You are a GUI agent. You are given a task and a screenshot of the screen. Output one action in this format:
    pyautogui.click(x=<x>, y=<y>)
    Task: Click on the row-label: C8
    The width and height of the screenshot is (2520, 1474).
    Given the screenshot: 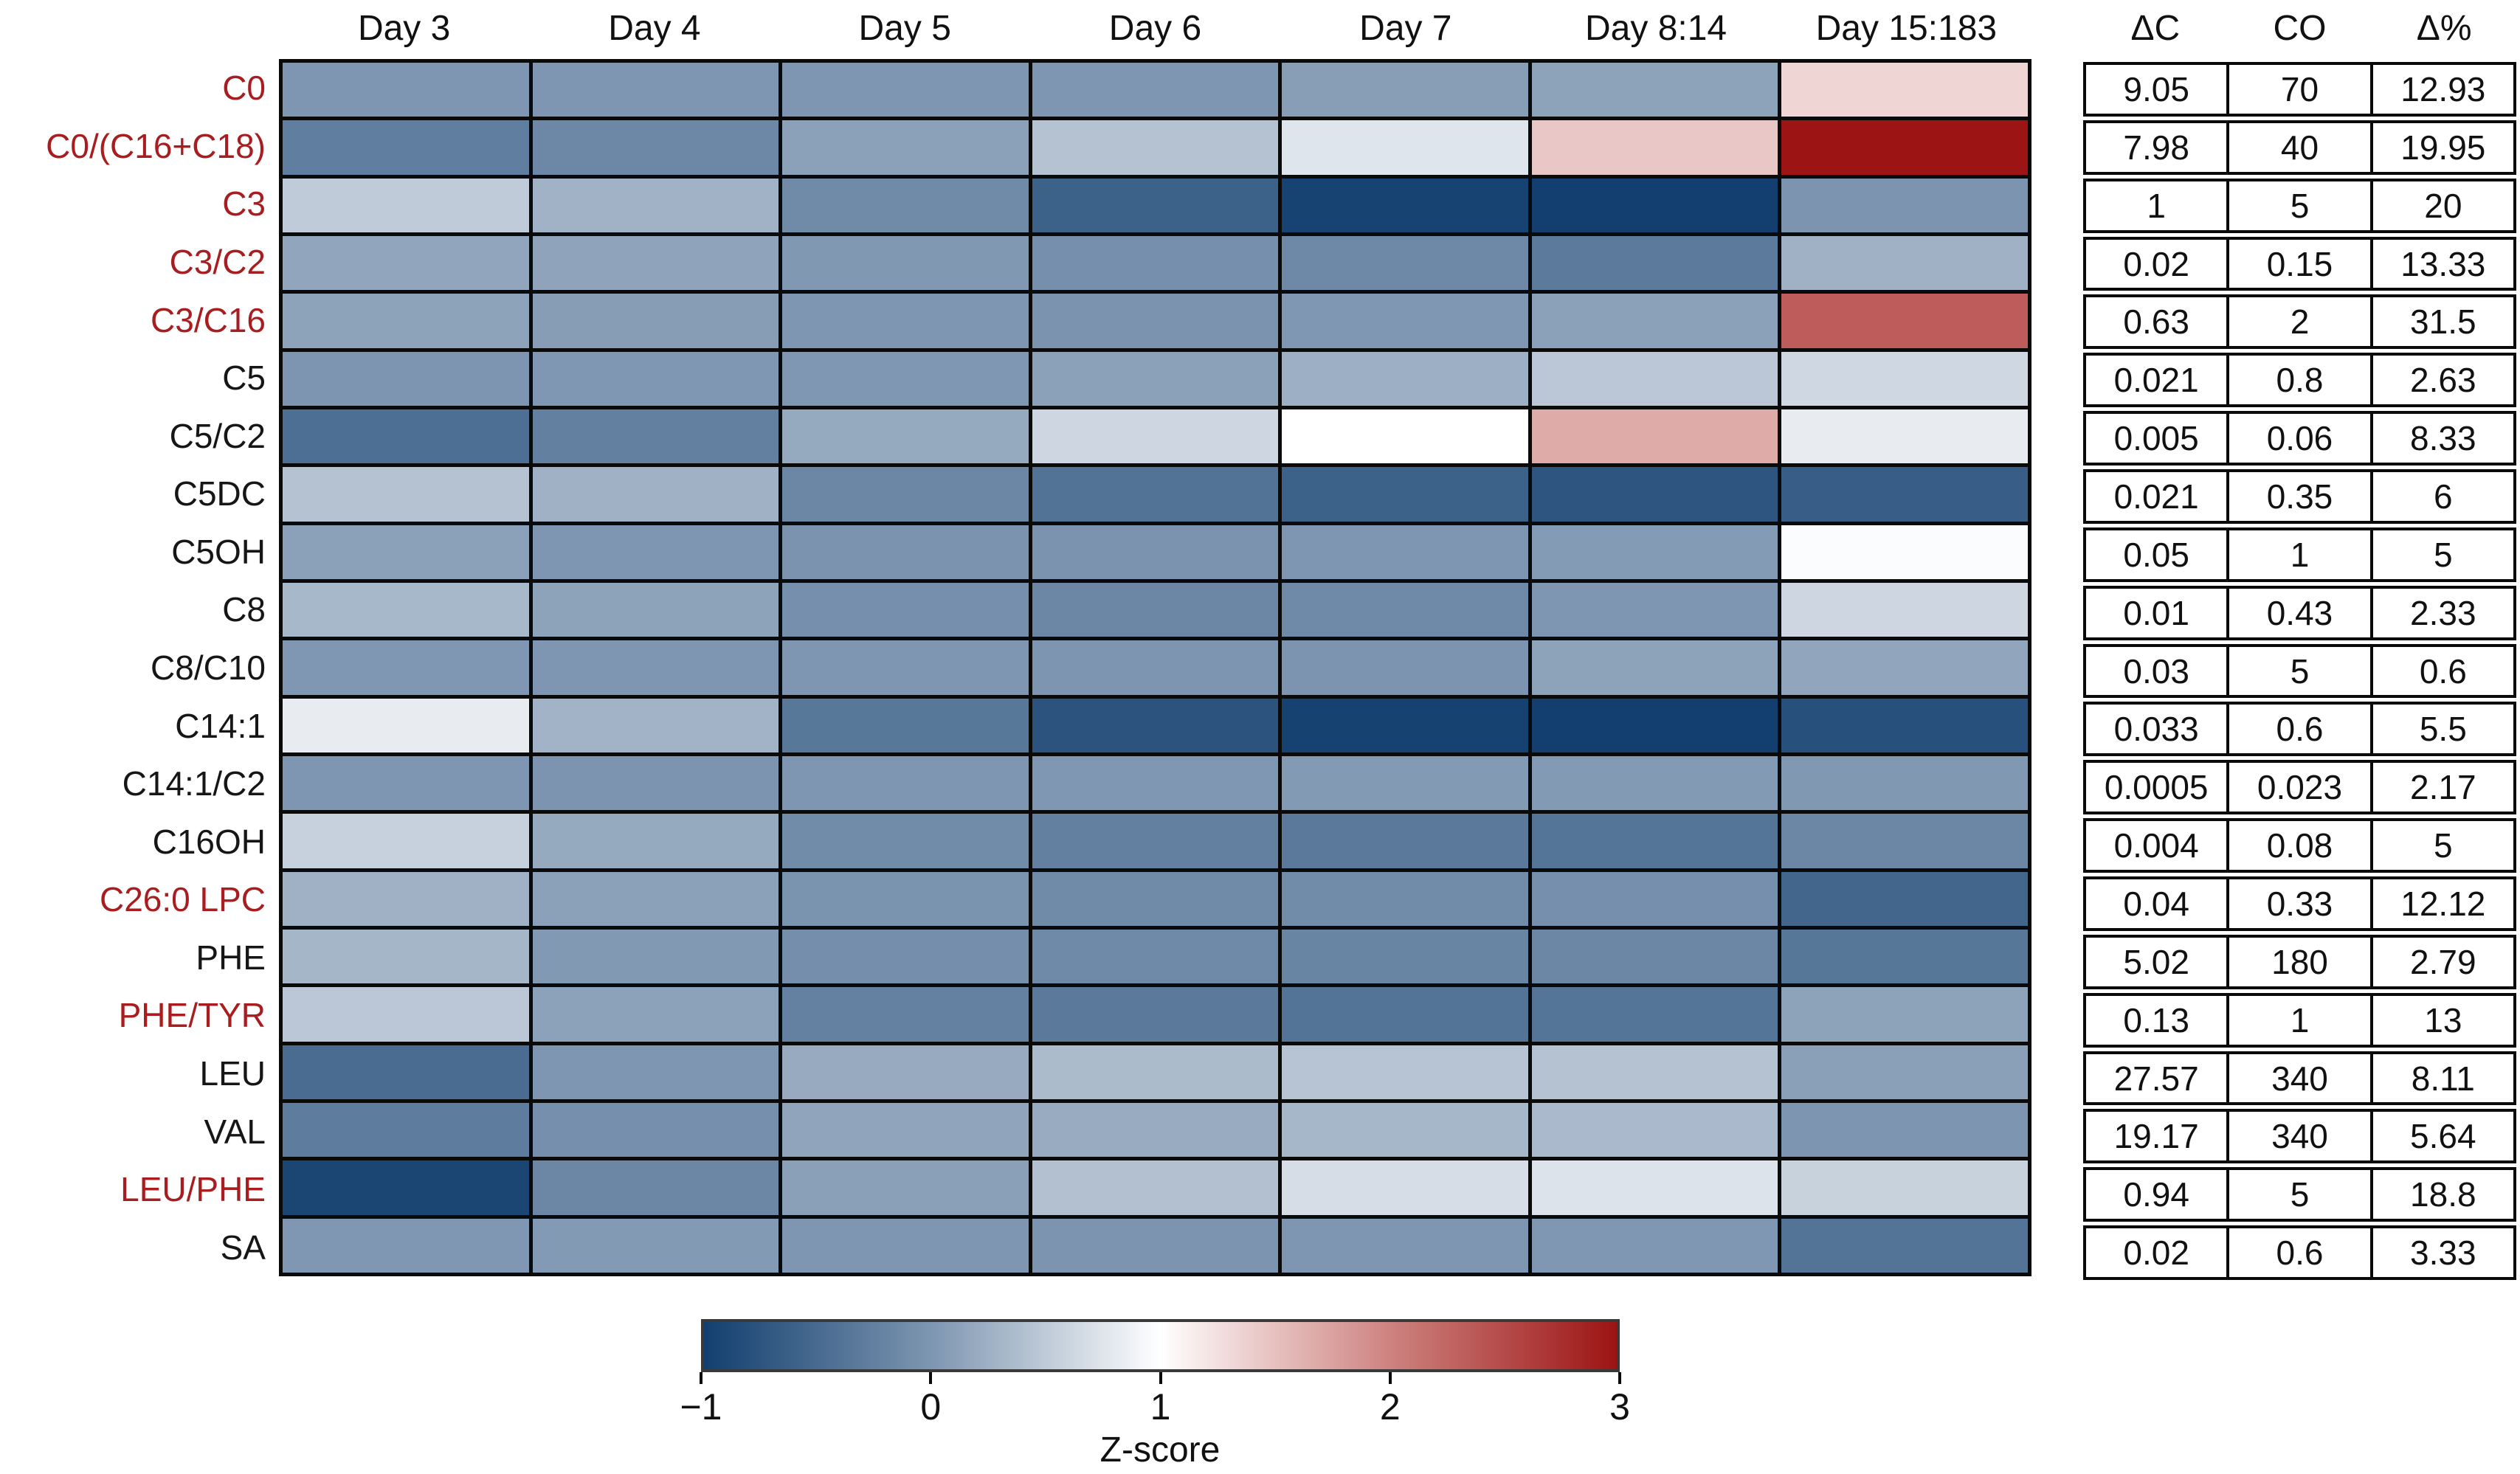 What is the action you would take?
    pyautogui.click(x=244, y=609)
    